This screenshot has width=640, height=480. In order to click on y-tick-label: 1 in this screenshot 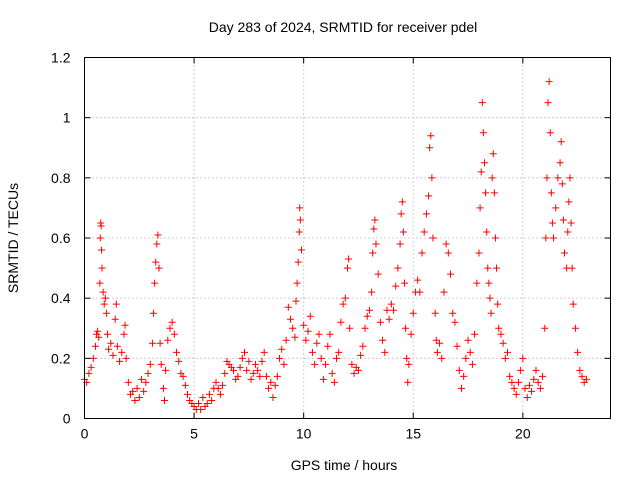, I will do `click(67, 118)`.